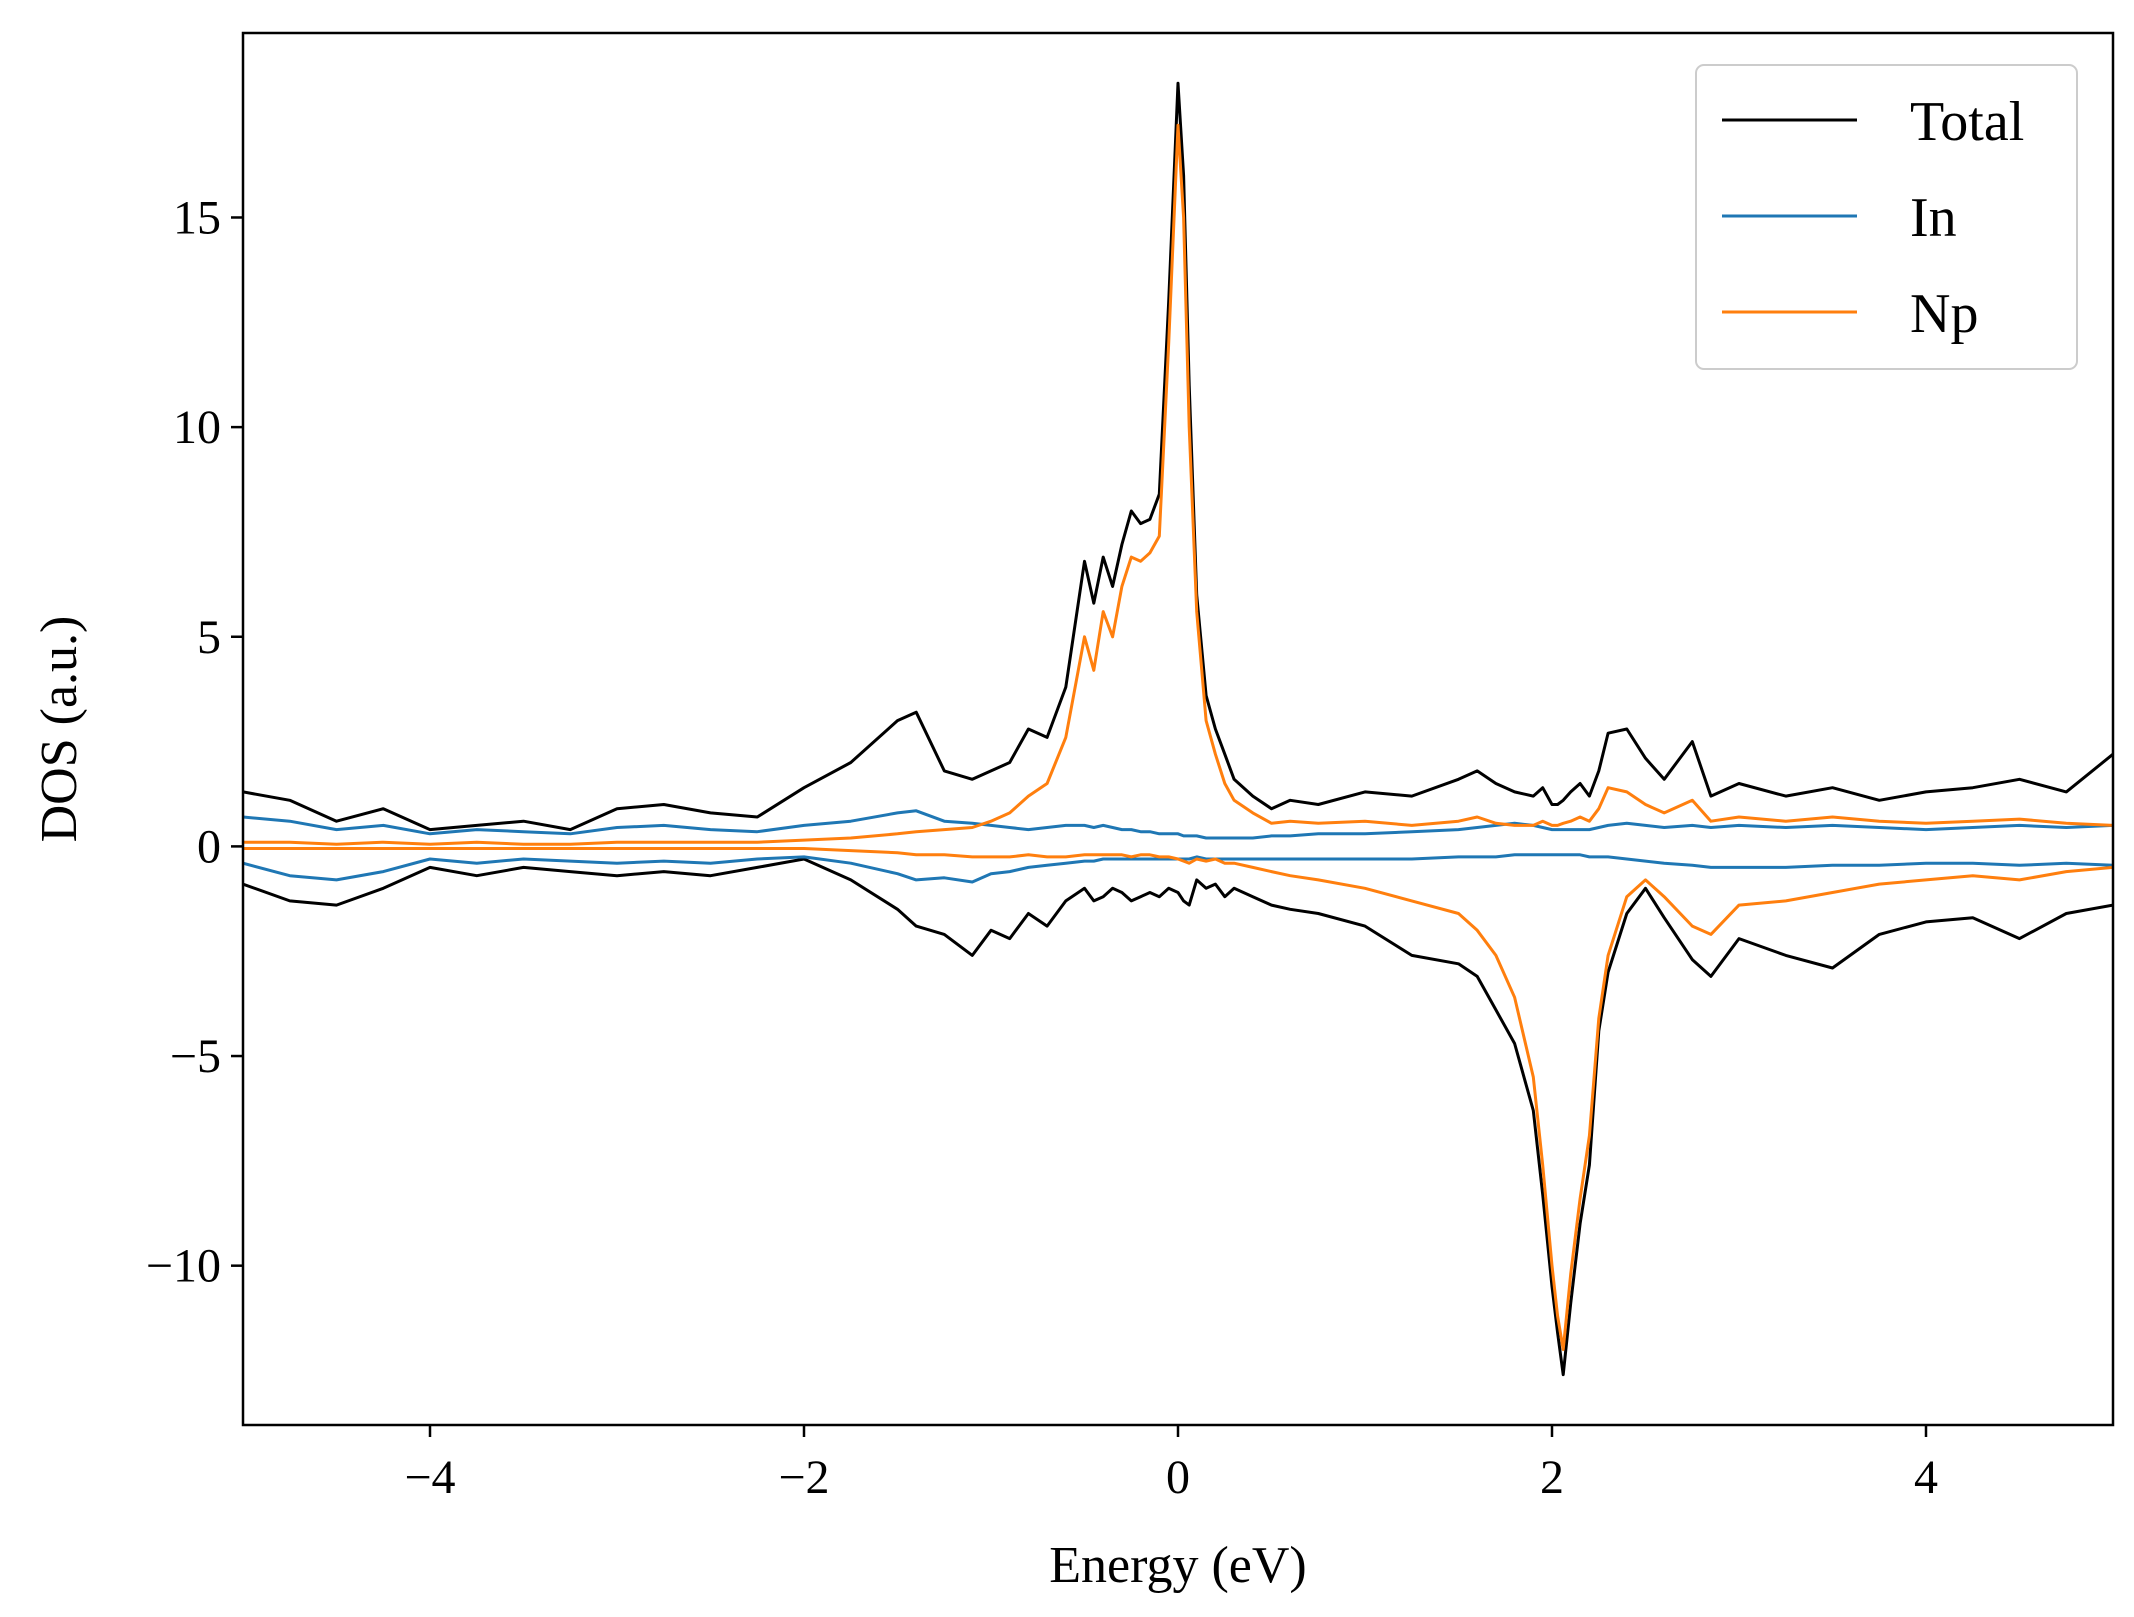 This screenshot has width=2134, height=1617. What do you see at coordinates (59, 729) in the screenshot?
I see `y-axis-label: DOS (a.u.)` at bounding box center [59, 729].